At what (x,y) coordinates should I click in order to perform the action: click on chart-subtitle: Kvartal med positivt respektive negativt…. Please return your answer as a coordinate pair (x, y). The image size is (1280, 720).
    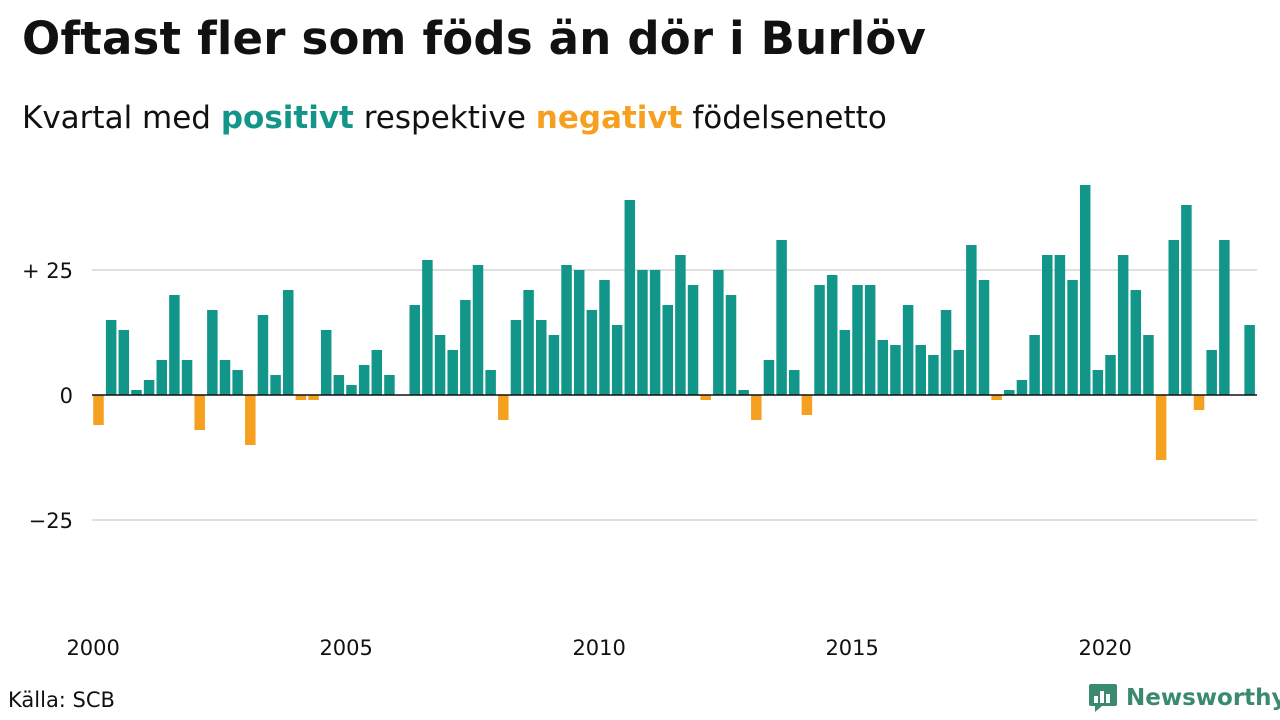
    Looking at the image, I should click on (454, 118).